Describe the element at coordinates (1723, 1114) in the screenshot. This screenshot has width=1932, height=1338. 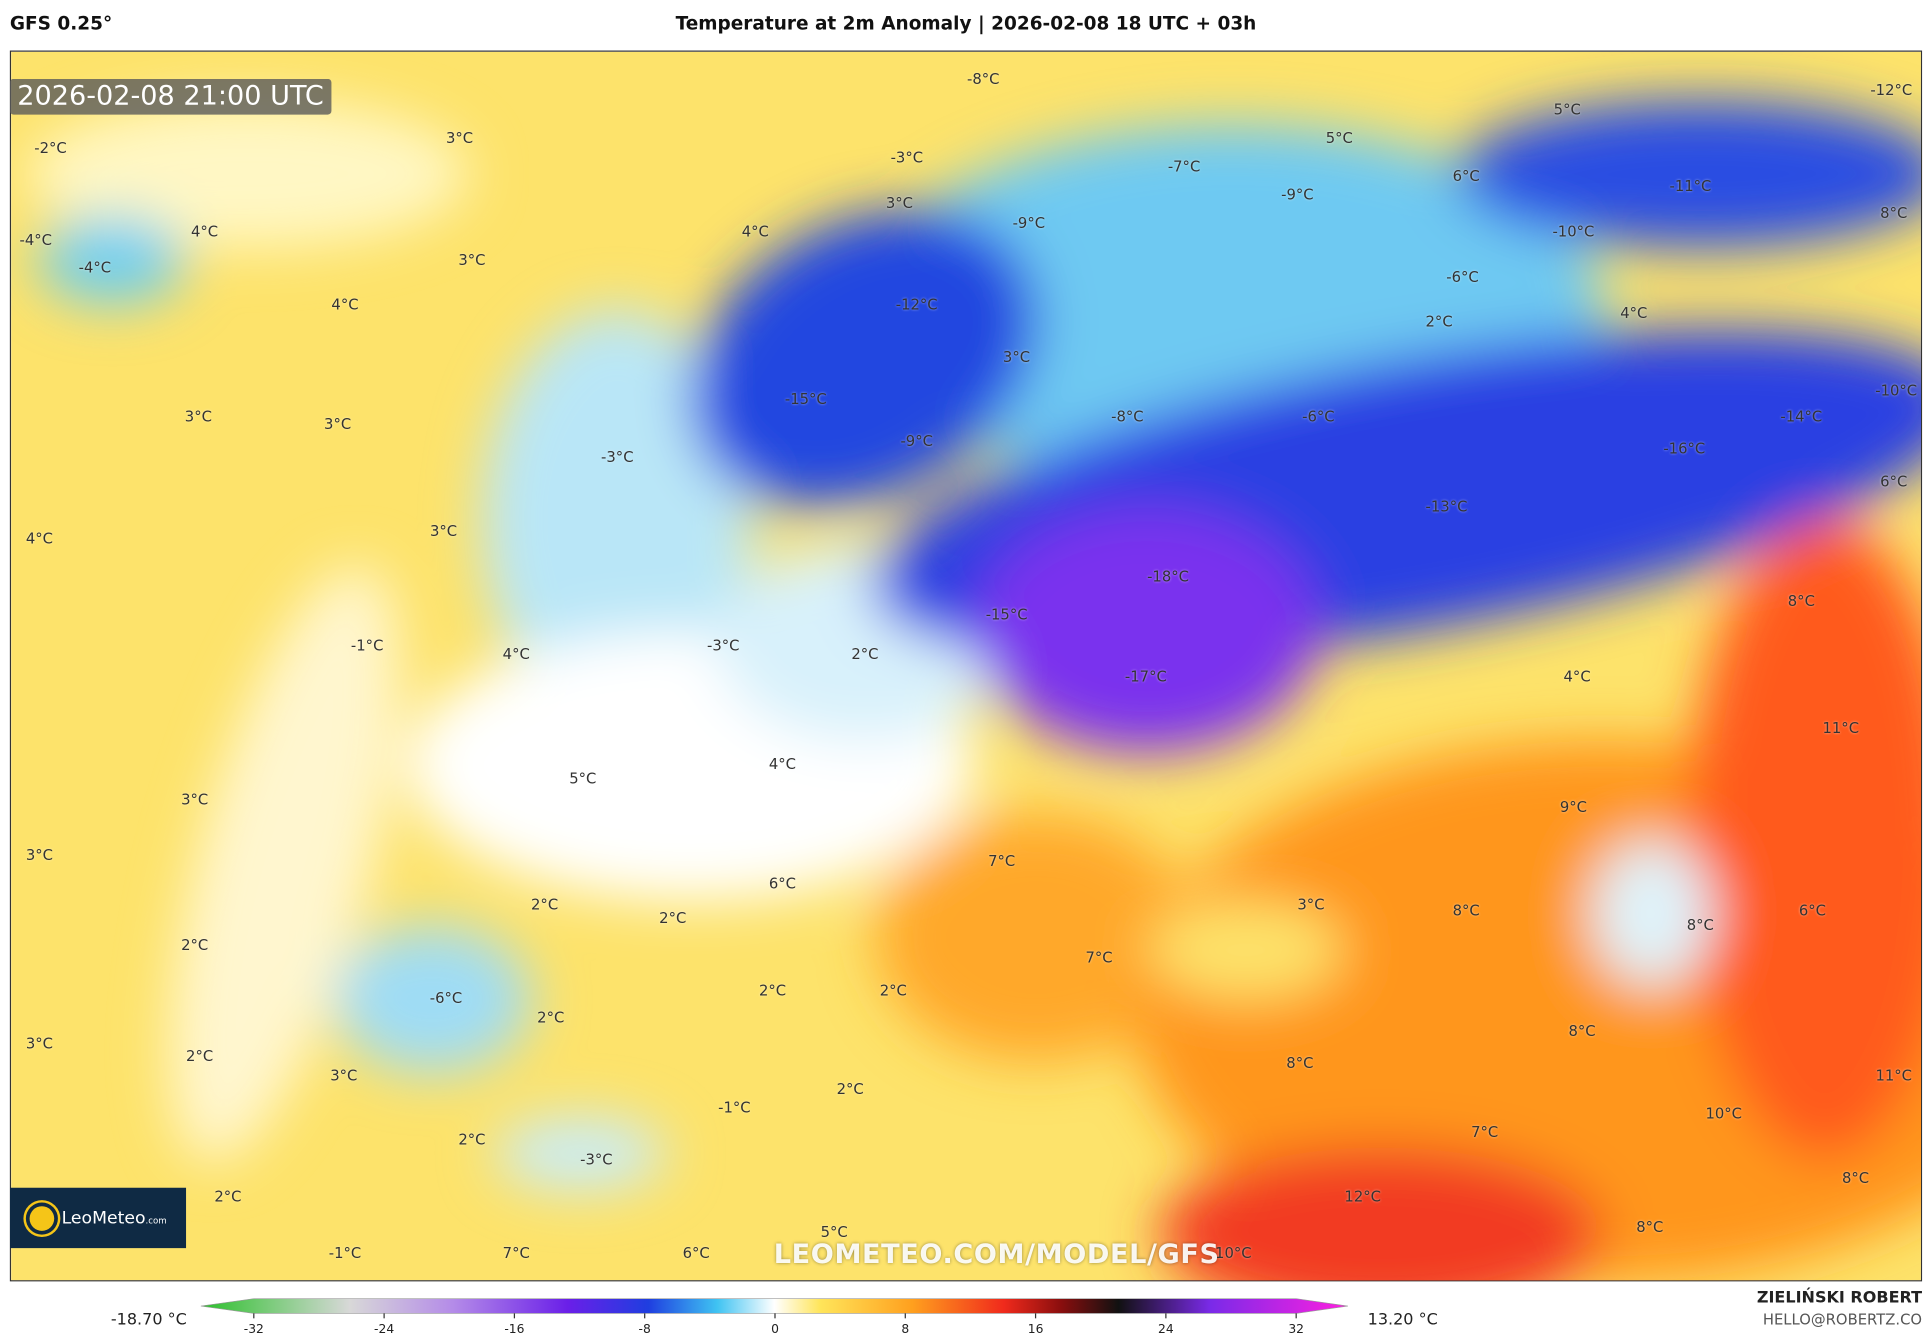
I see `temperature-label: 10°C` at that location.